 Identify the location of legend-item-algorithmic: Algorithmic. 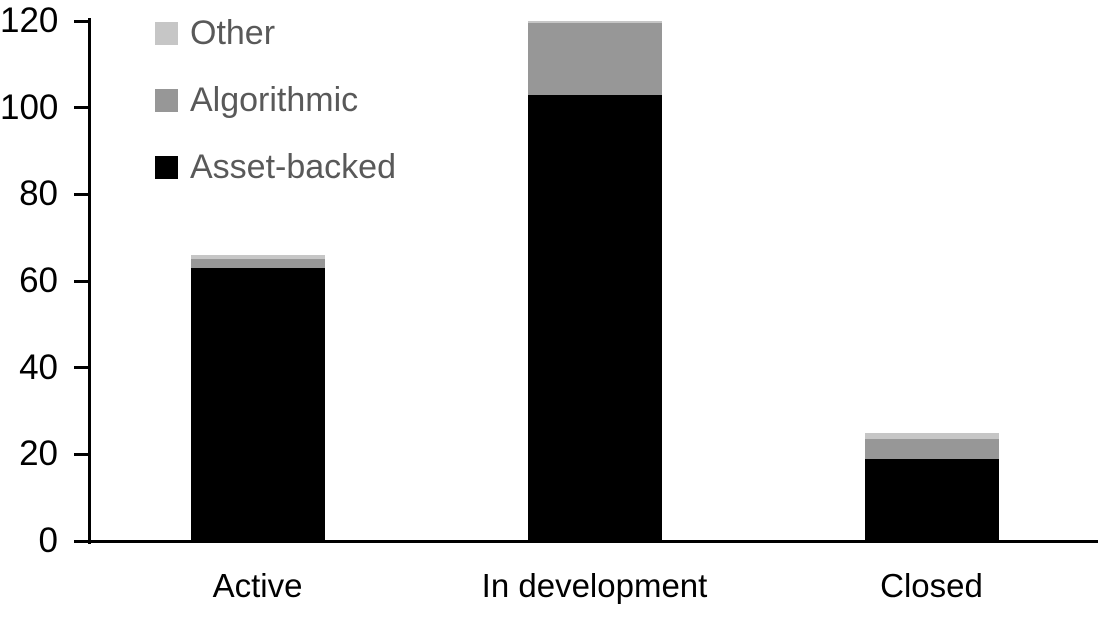
(275, 100).